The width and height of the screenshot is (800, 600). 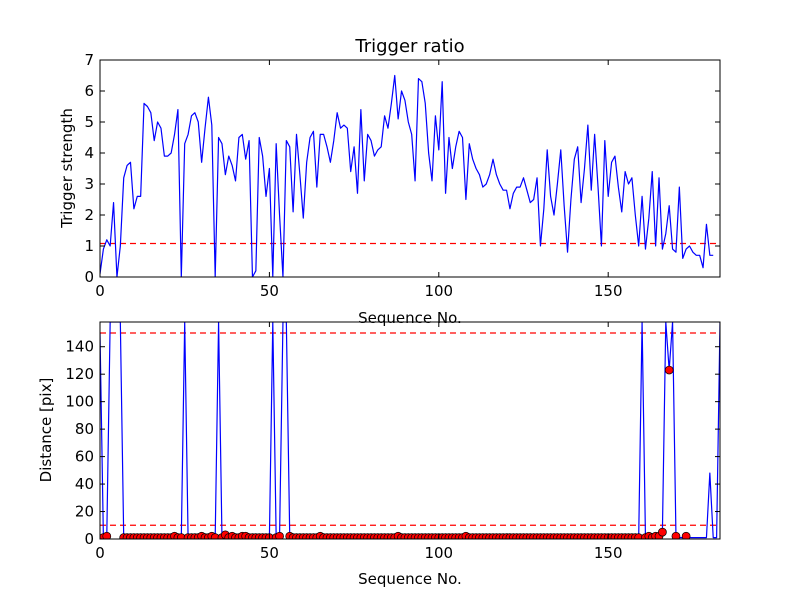 I want to click on top-y-tick-label-0: 0, so click(x=89, y=277).